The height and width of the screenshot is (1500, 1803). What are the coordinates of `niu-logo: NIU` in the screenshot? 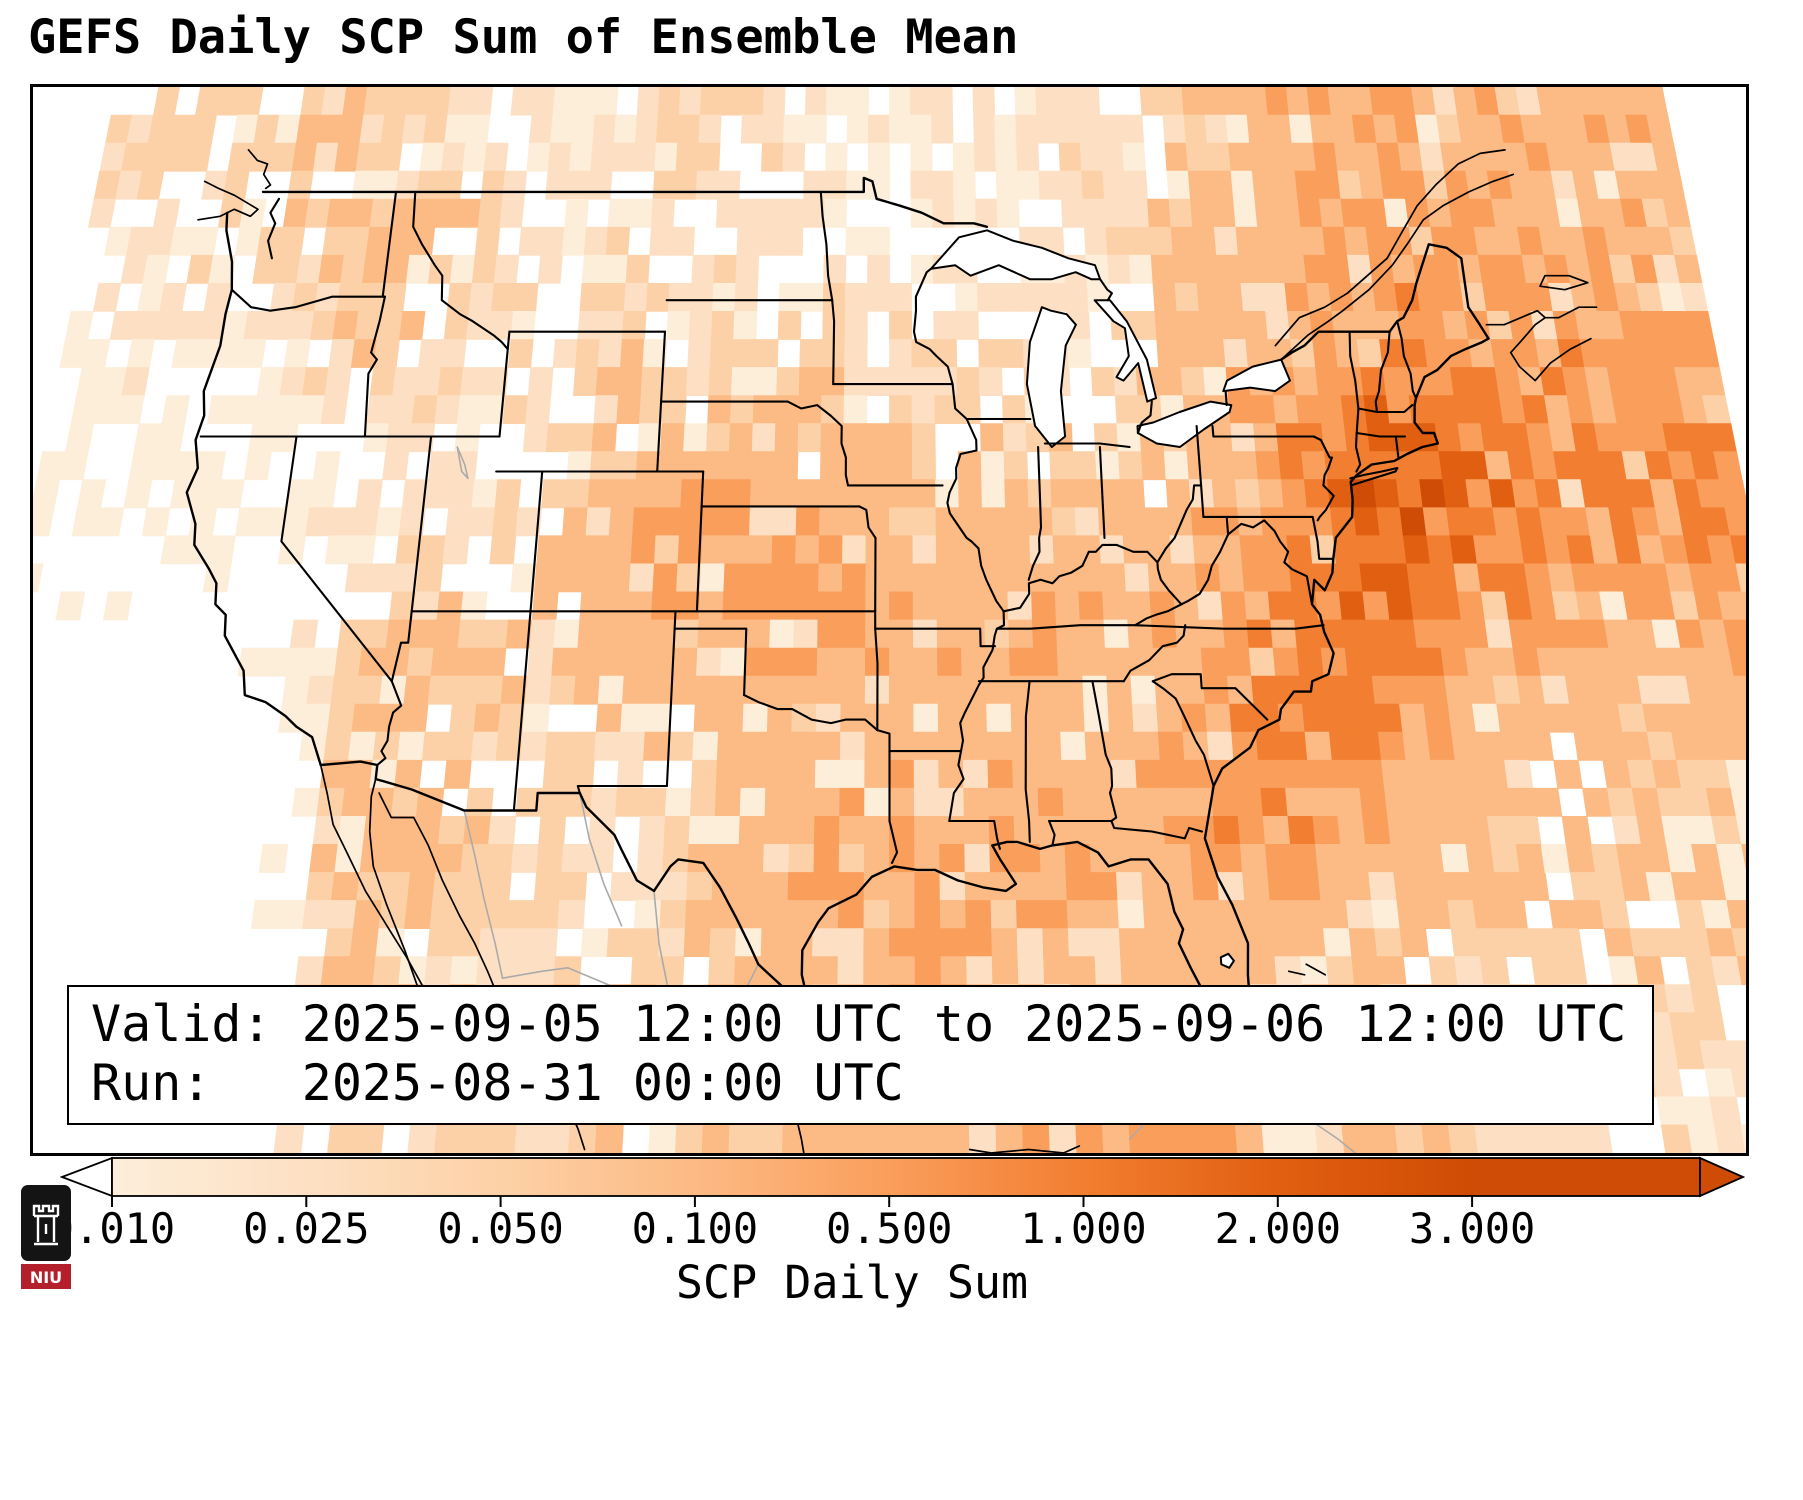 It's located at (46, 1237).